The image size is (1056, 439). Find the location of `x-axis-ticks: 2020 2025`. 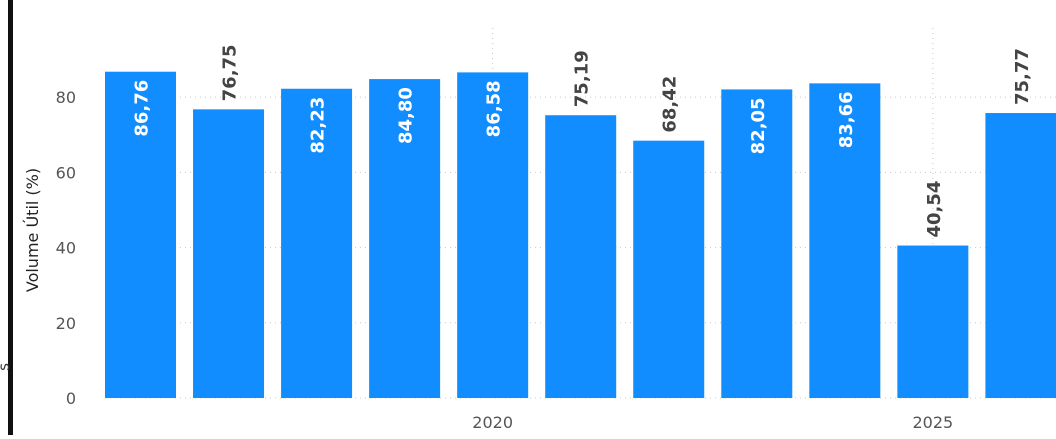

x-axis-ticks: 2020 2025 is located at coordinates (712, 422).